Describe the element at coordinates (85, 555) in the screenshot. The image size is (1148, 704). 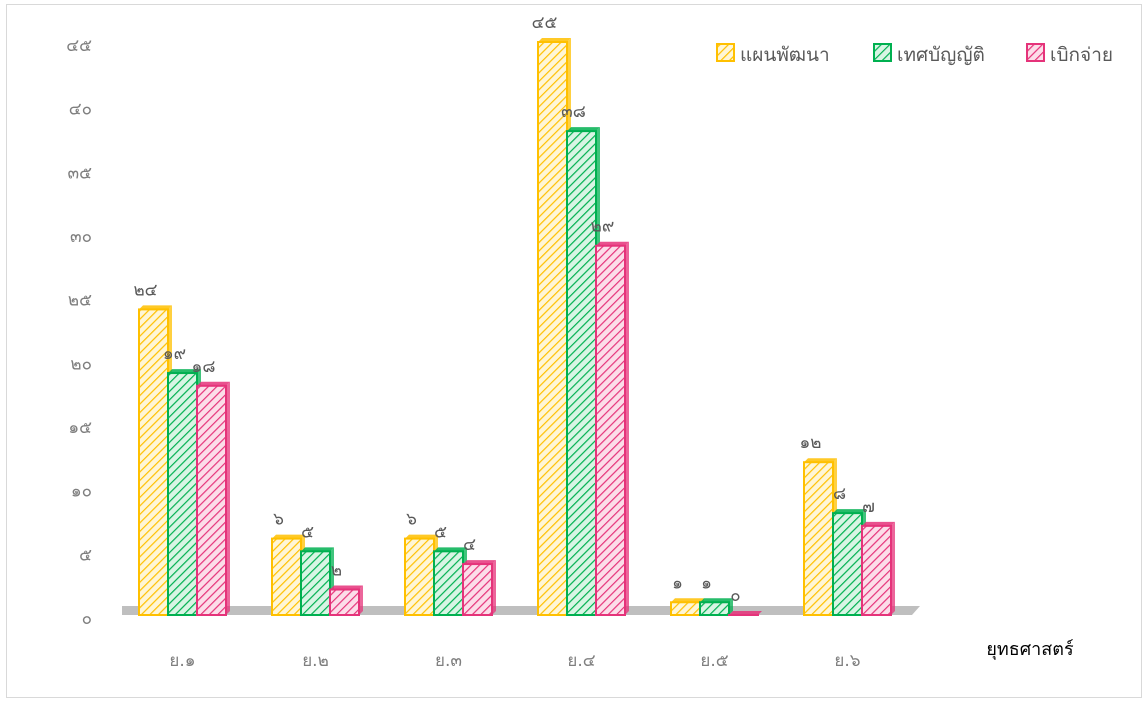
I see `y-tick-label: ๕` at that location.